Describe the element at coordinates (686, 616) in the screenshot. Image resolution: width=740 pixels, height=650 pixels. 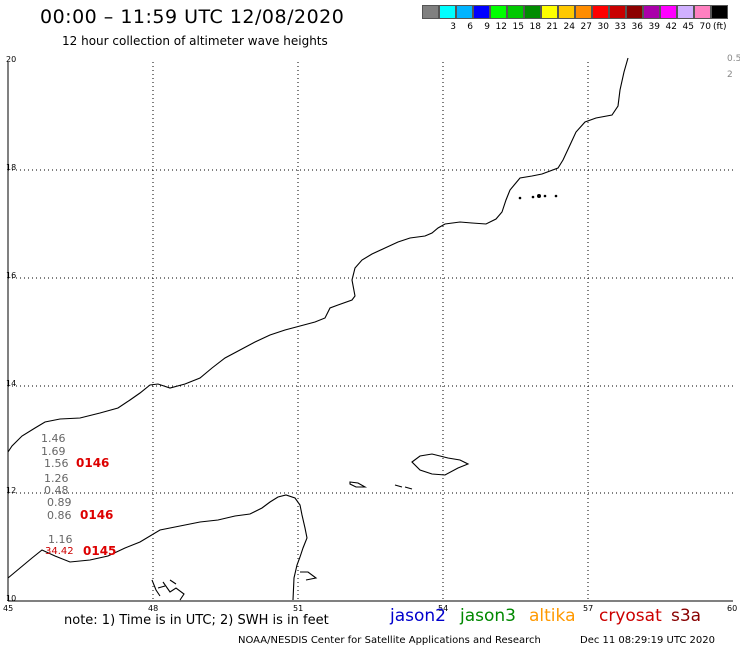
I see `satellite-s3a: s3a` at that location.